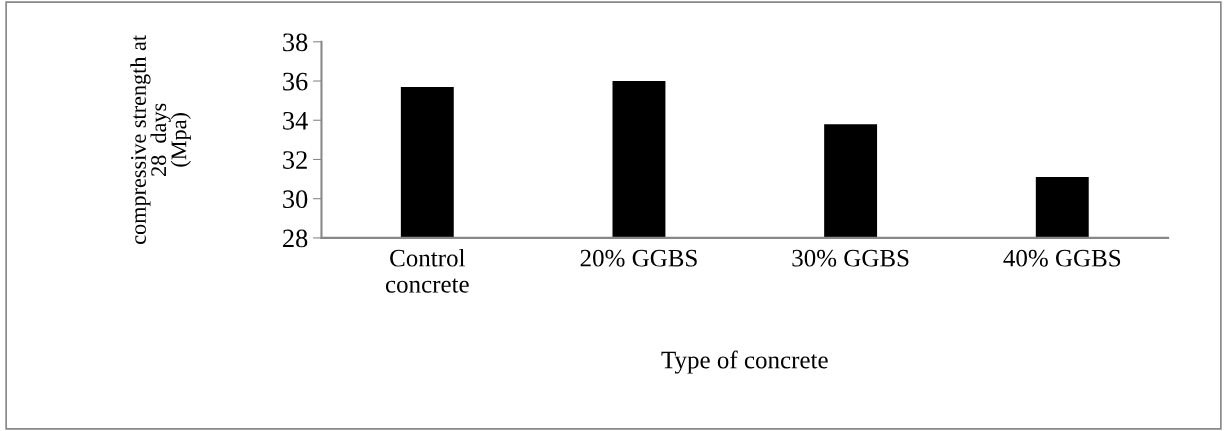 Image resolution: width=1227 pixels, height=431 pixels. I want to click on y-tick-label: 30, so click(295, 199).